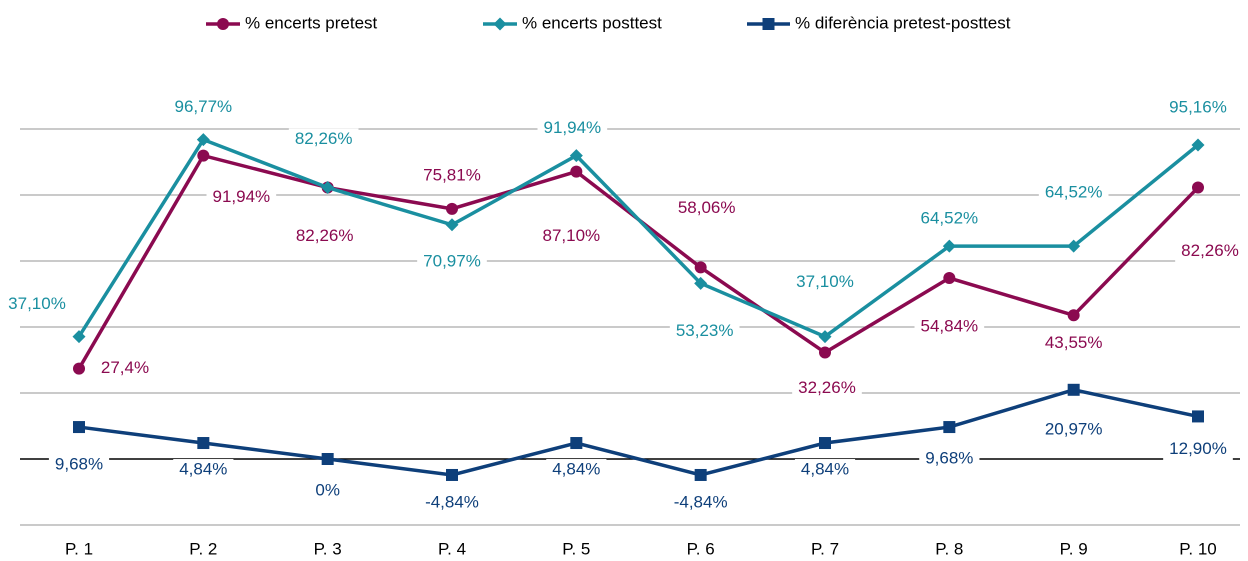  I want to click on legend-label: % encerts posttest, so click(592, 22).